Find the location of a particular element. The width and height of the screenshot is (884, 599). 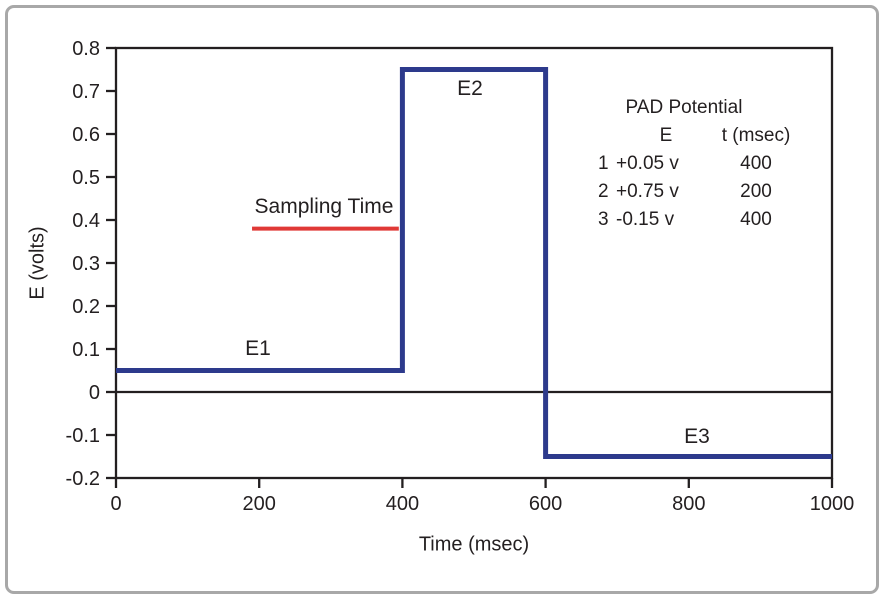

label-e3: E3 is located at coordinates (697, 436).